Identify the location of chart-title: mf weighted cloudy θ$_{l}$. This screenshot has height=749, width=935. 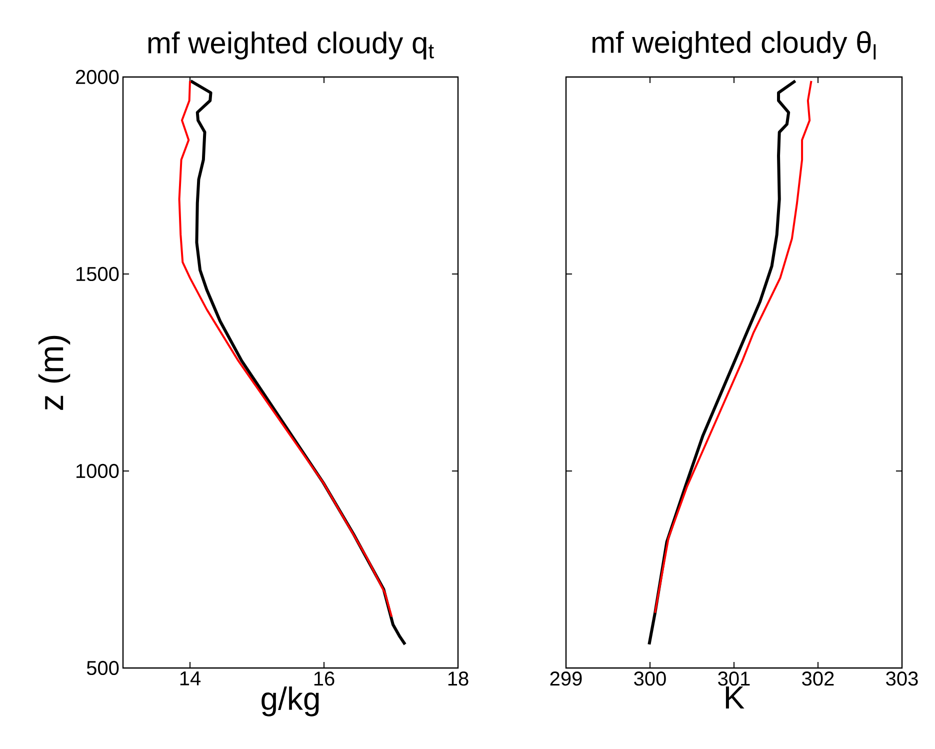
(734, 45).